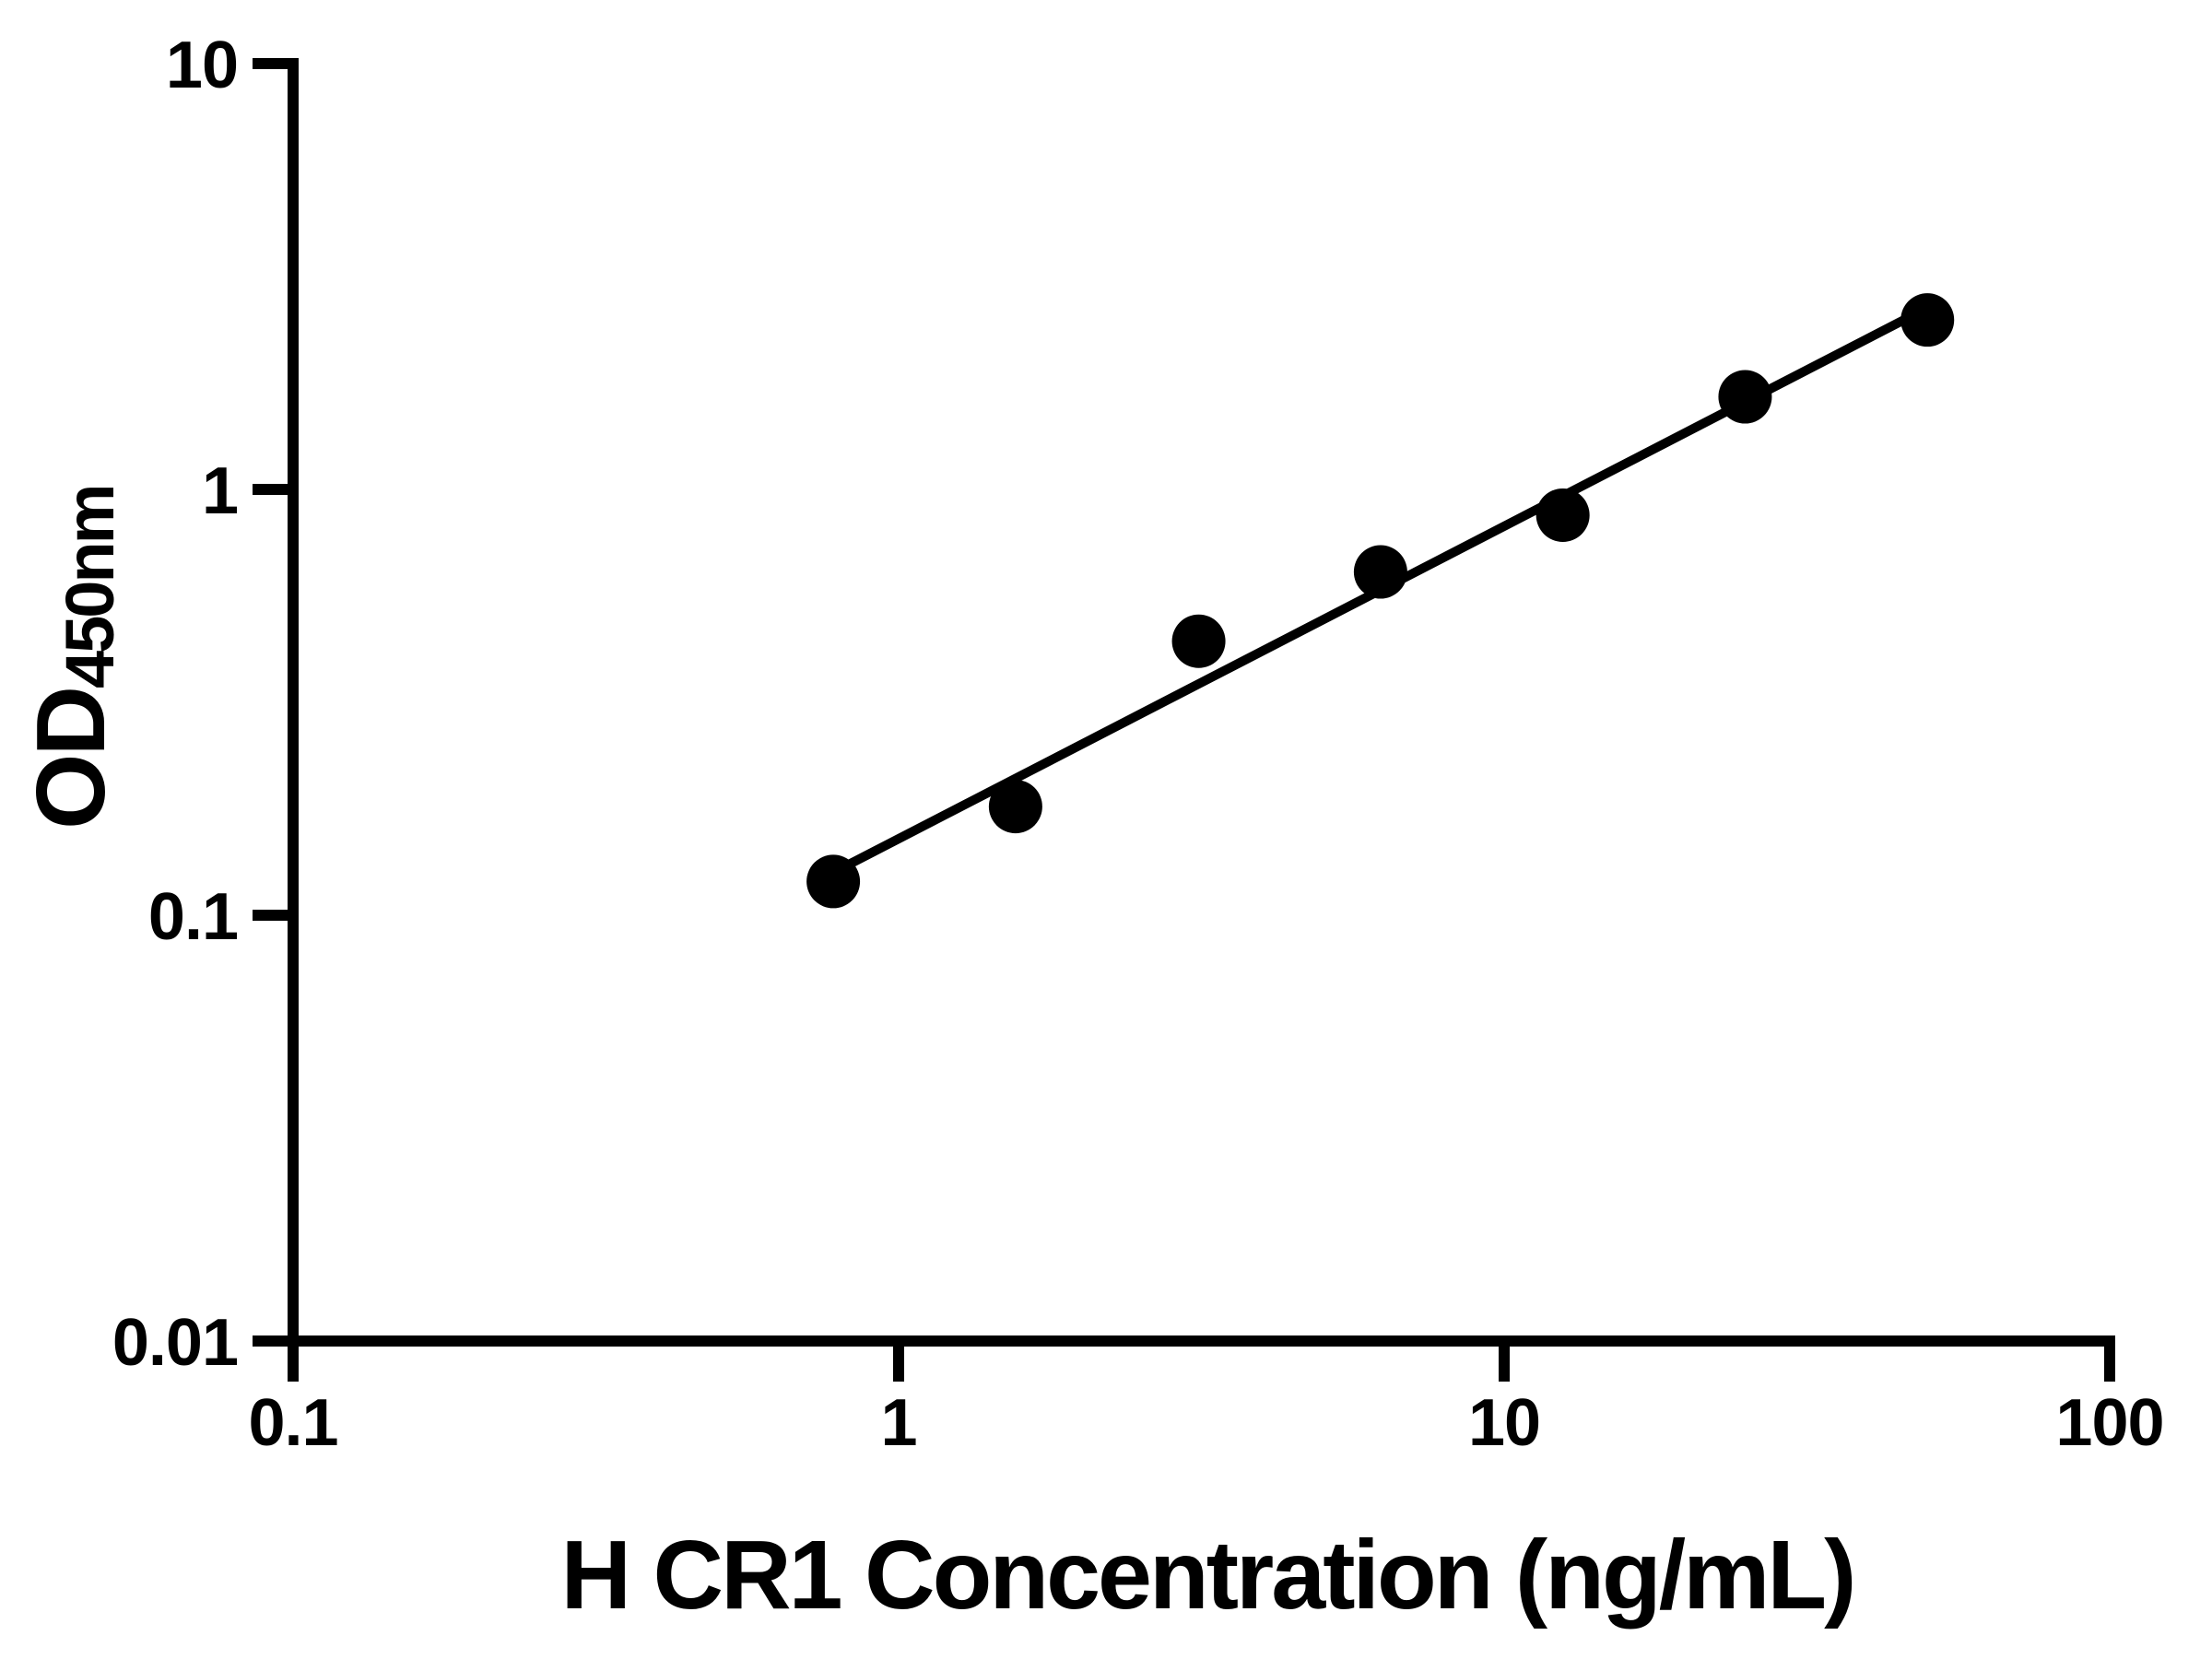 This screenshot has width=2212, height=1659. I want to click on y-tick-label: 0.1, so click(193, 917).